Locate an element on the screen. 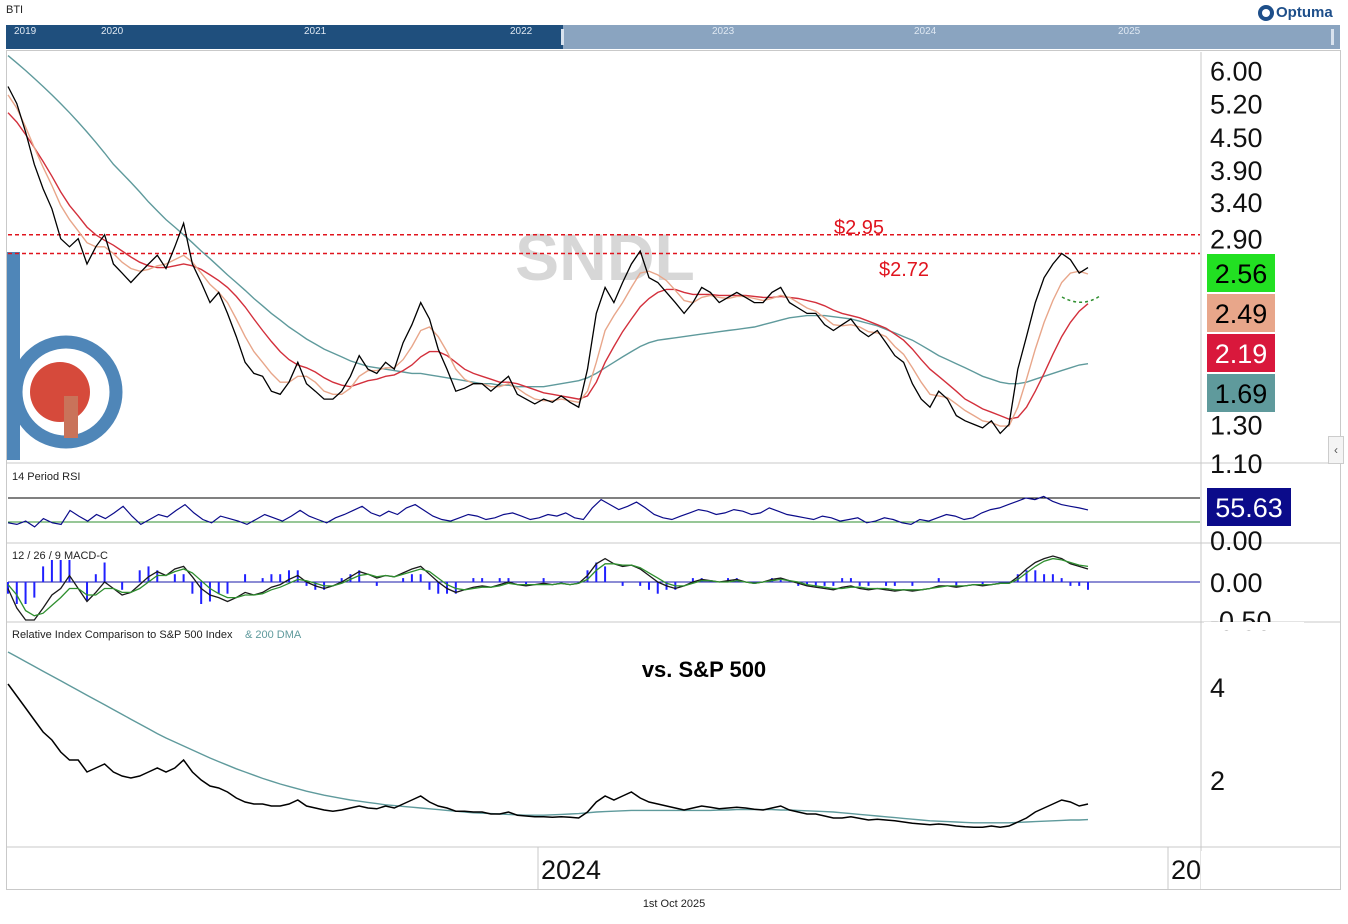 This screenshot has height=924, width=1348. logo-bar is located at coordinates (13, 356).